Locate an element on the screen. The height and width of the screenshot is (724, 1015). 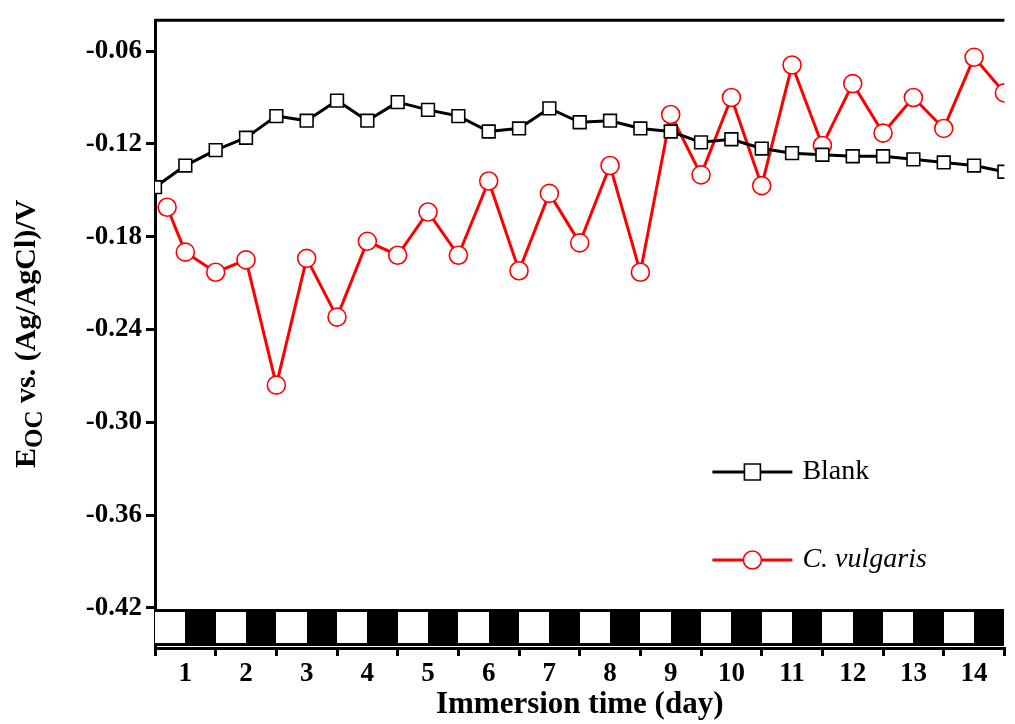
y-tick-label: -0.36 is located at coordinates (113, 512).